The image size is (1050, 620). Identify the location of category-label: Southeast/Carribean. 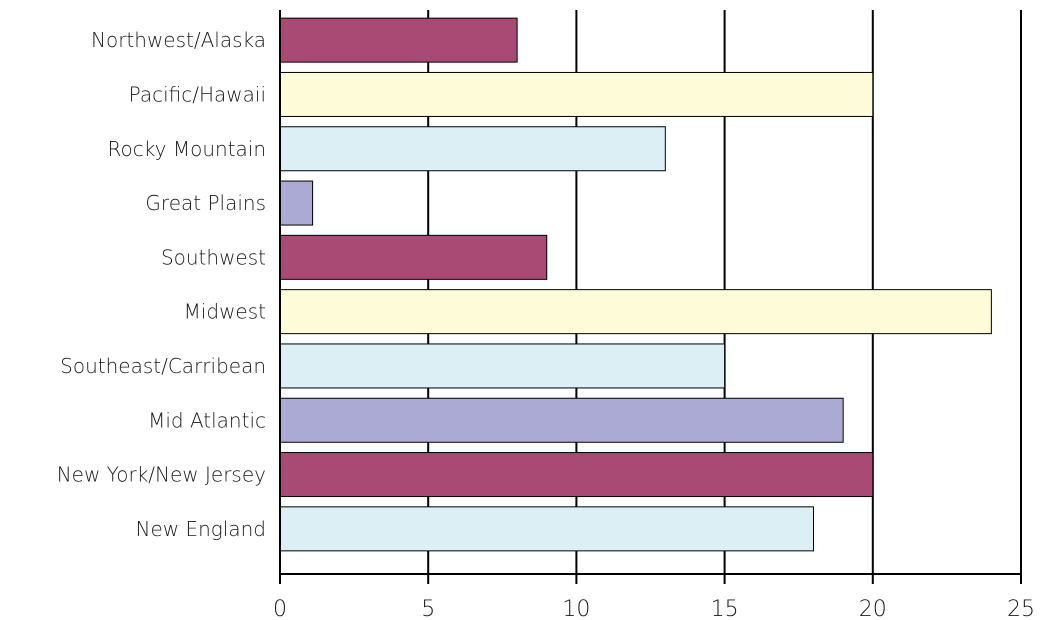
(163, 366).